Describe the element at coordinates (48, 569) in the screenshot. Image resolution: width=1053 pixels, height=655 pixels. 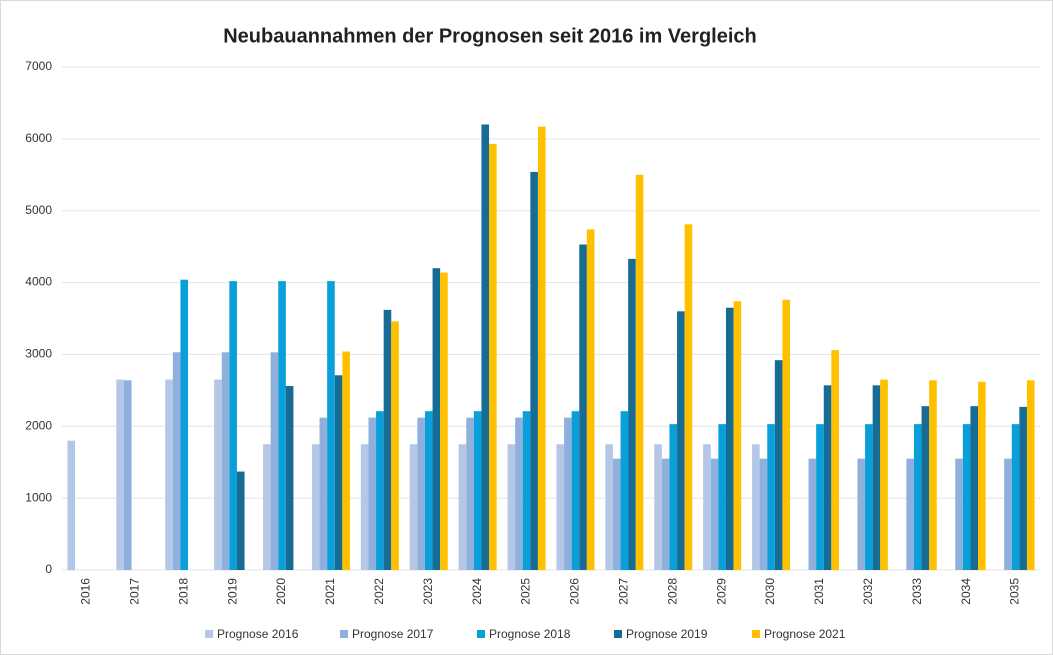
I see `y-tick-label: 0` at that location.